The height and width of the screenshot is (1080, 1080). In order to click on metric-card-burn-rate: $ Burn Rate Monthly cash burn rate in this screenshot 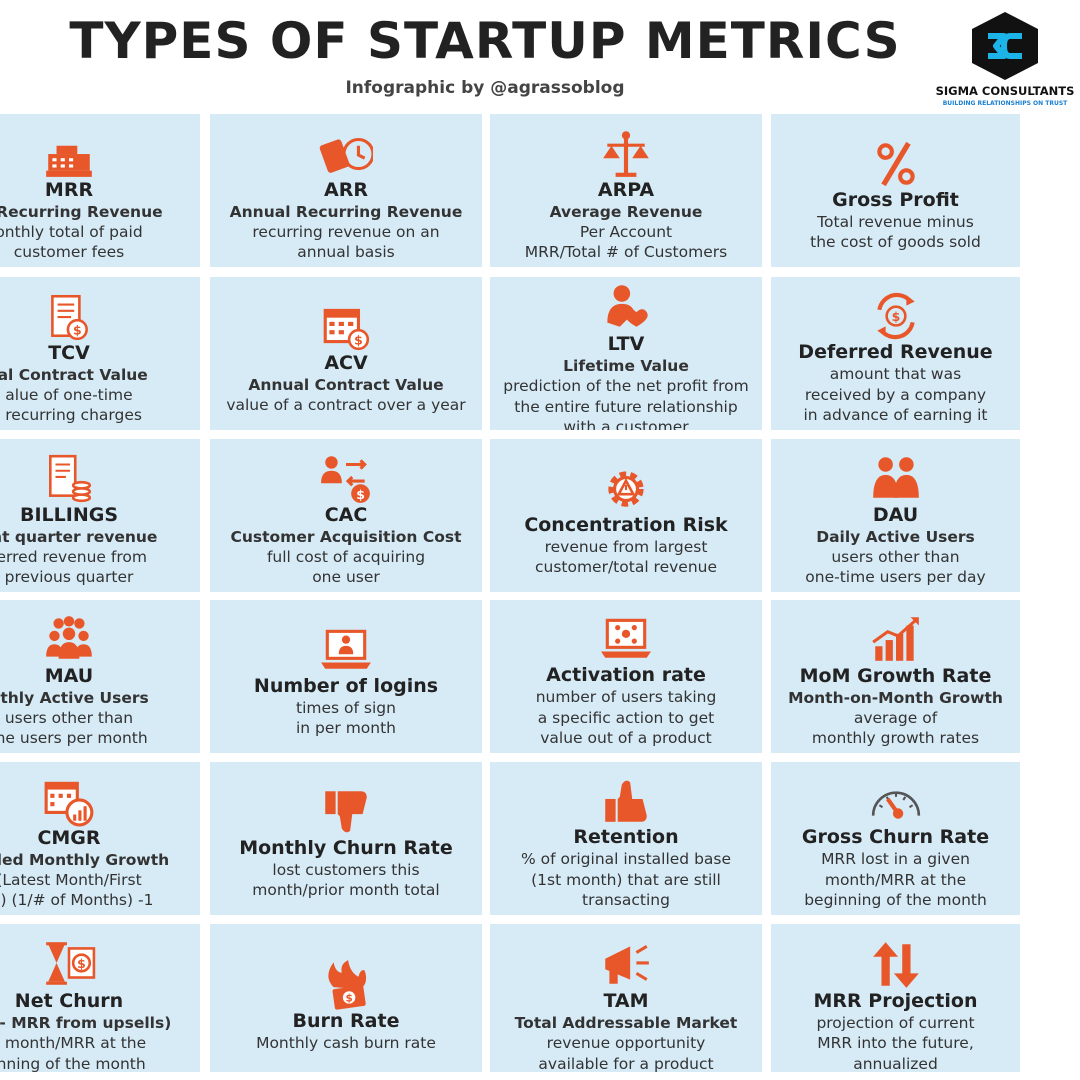, I will do `click(346, 1002)`.